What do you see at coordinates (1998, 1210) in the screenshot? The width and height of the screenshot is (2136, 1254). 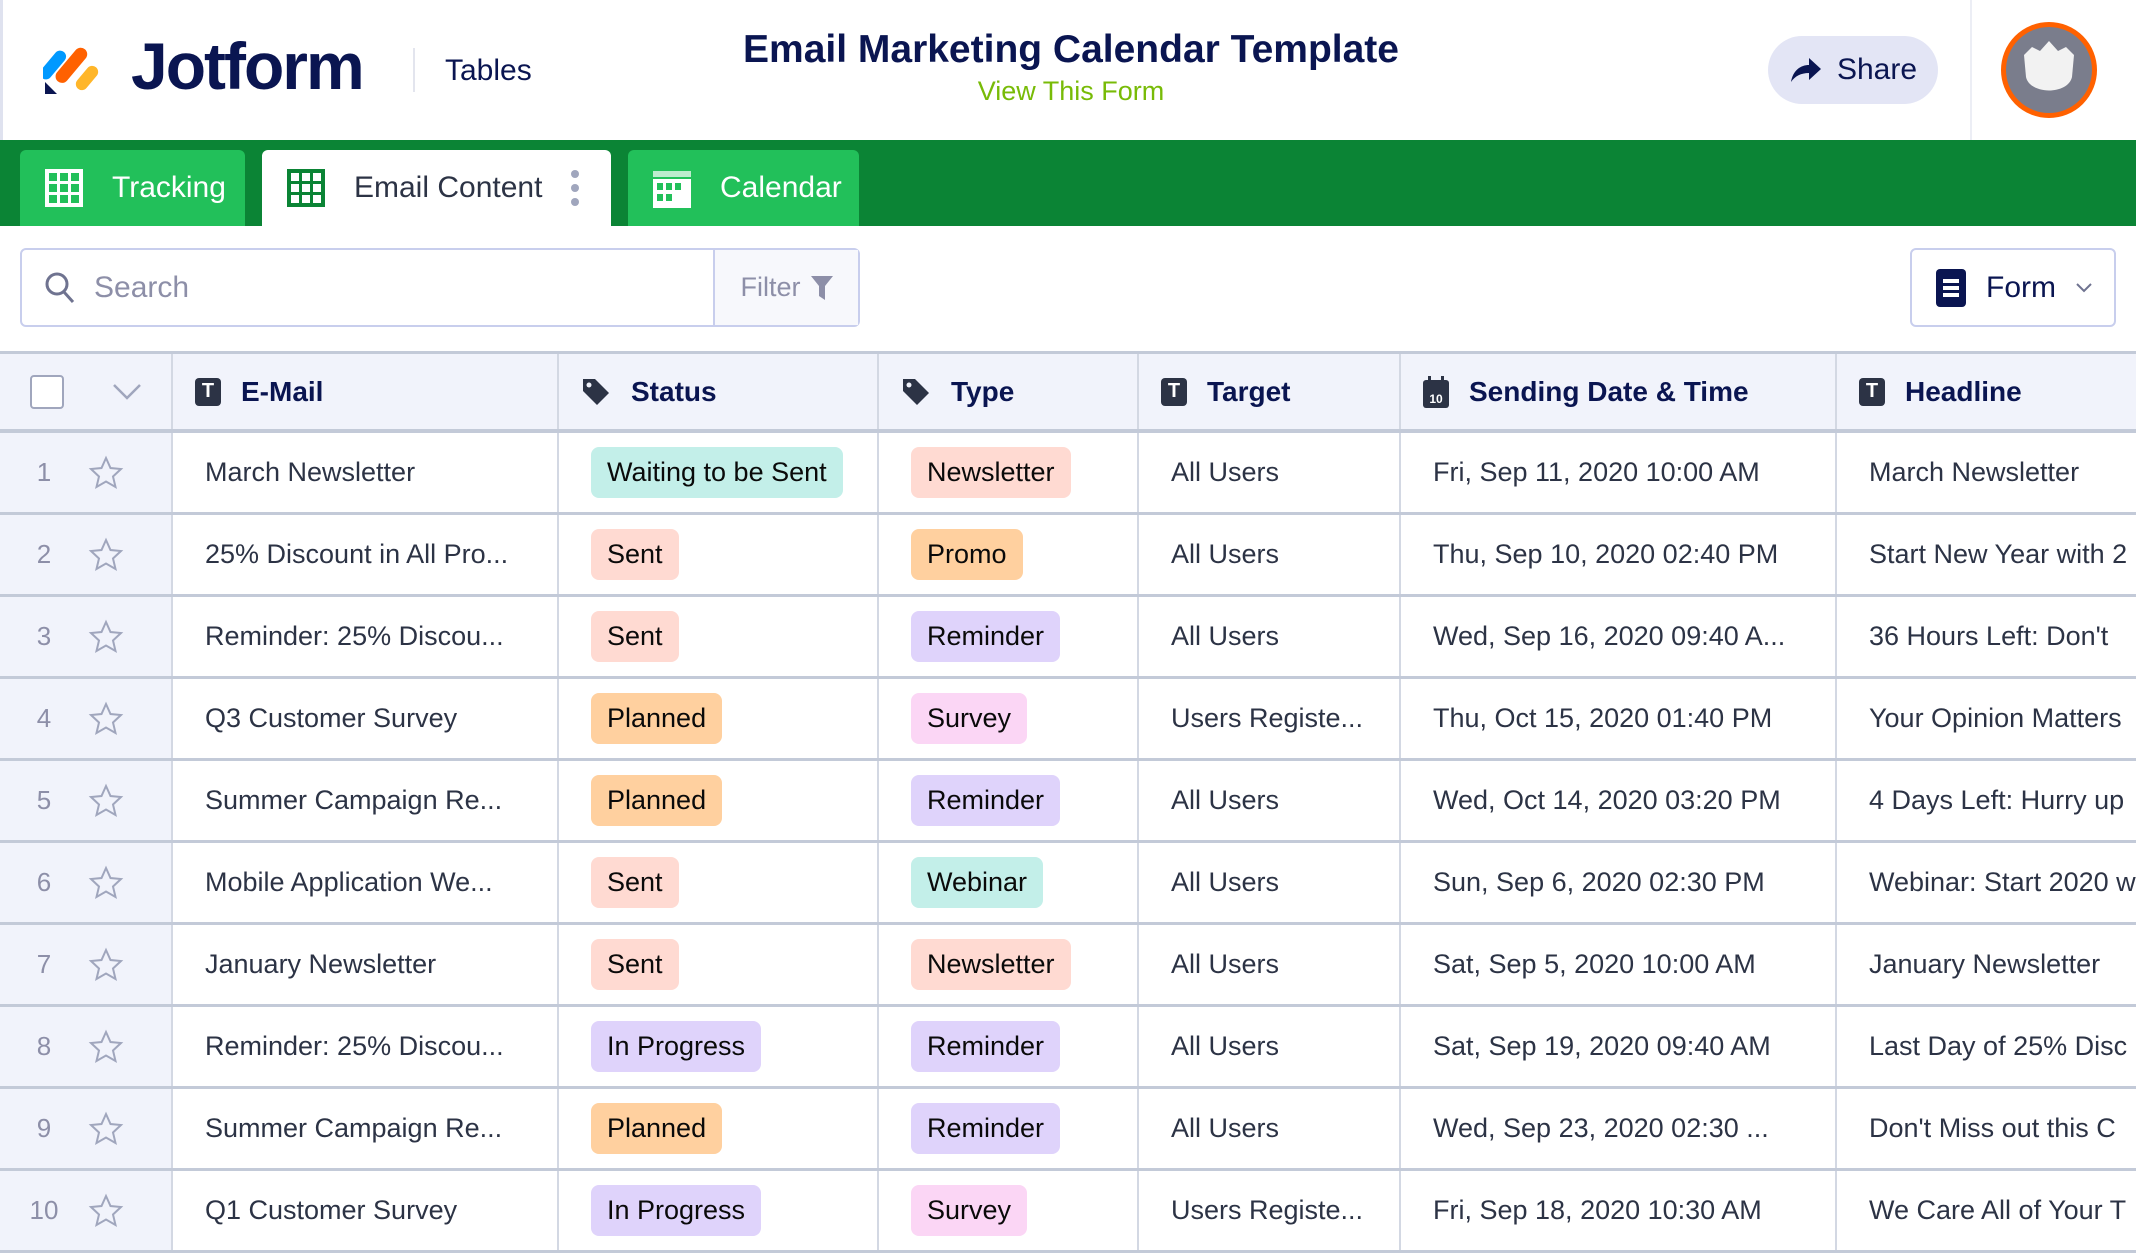 I see `headline-cell: We Care All of Your T` at bounding box center [1998, 1210].